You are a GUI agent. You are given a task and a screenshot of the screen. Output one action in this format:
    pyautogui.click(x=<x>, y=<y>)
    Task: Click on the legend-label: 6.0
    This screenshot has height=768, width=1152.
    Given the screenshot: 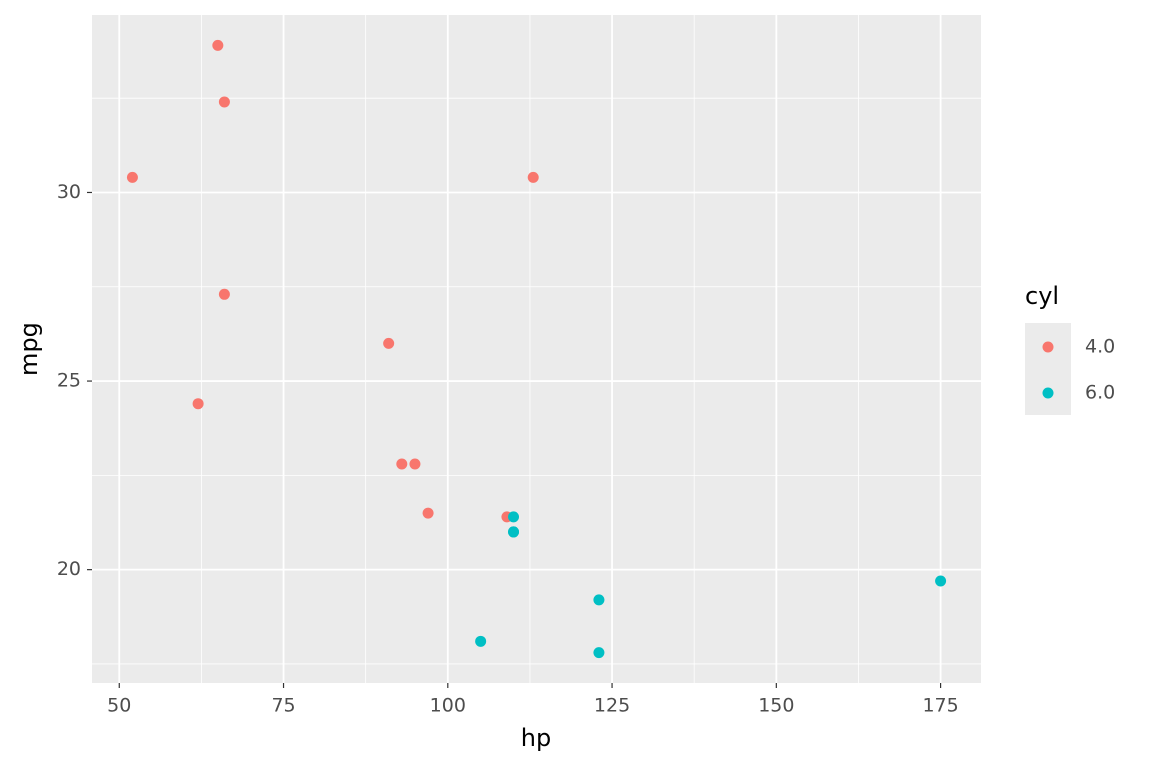 What is the action you would take?
    pyautogui.click(x=1100, y=393)
    